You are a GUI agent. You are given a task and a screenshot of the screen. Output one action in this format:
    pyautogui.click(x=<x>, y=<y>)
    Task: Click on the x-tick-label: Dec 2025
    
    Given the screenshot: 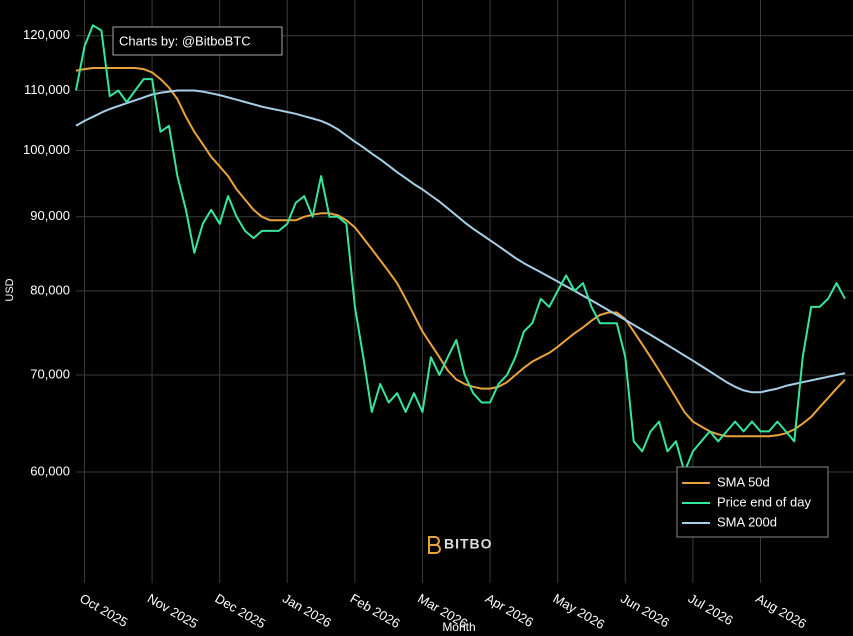 What is the action you would take?
    pyautogui.click(x=240, y=611)
    